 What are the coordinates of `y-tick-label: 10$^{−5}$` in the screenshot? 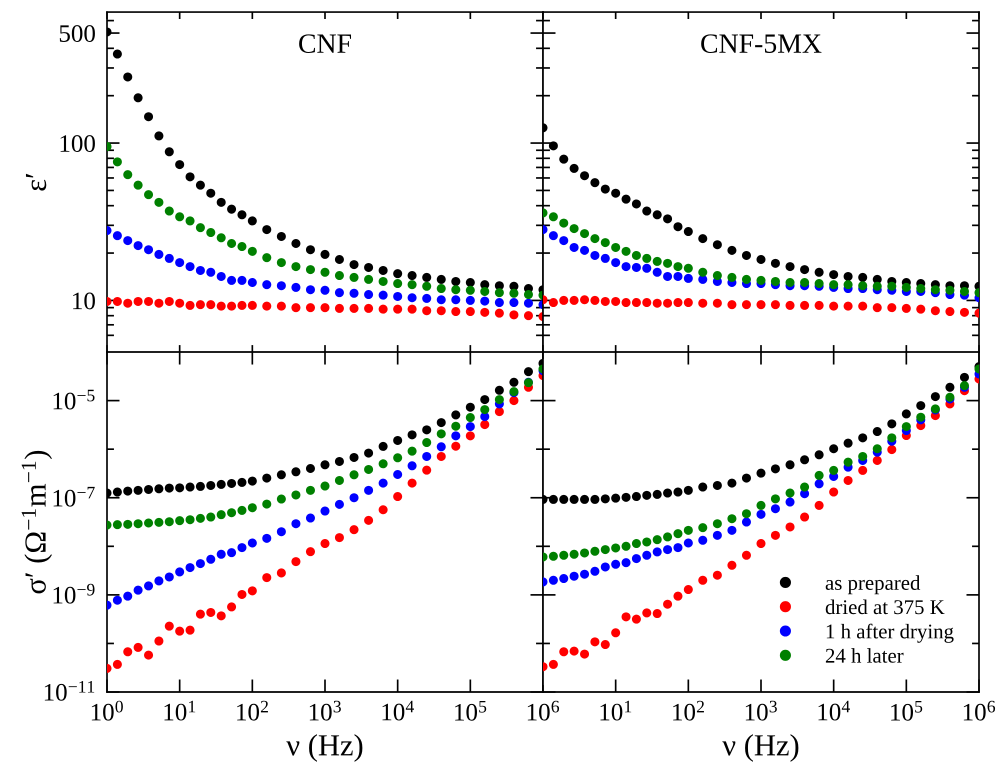 It's located at (74, 400).